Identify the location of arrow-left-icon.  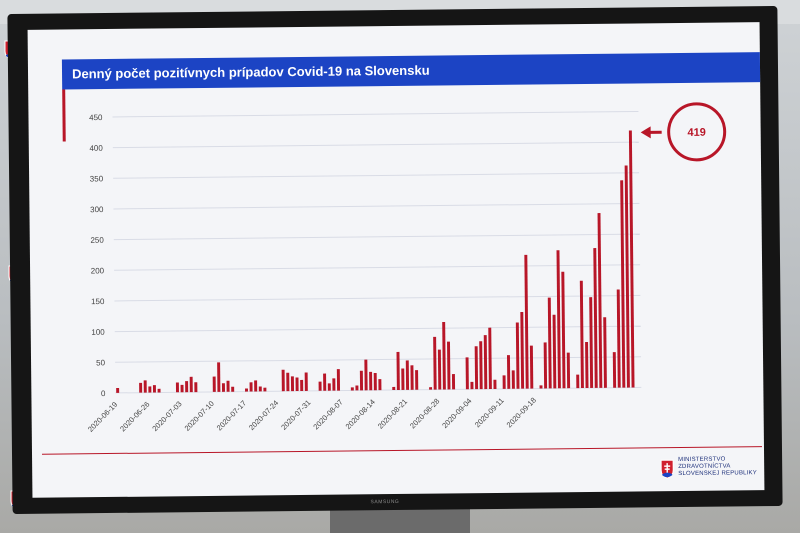
(651, 132).